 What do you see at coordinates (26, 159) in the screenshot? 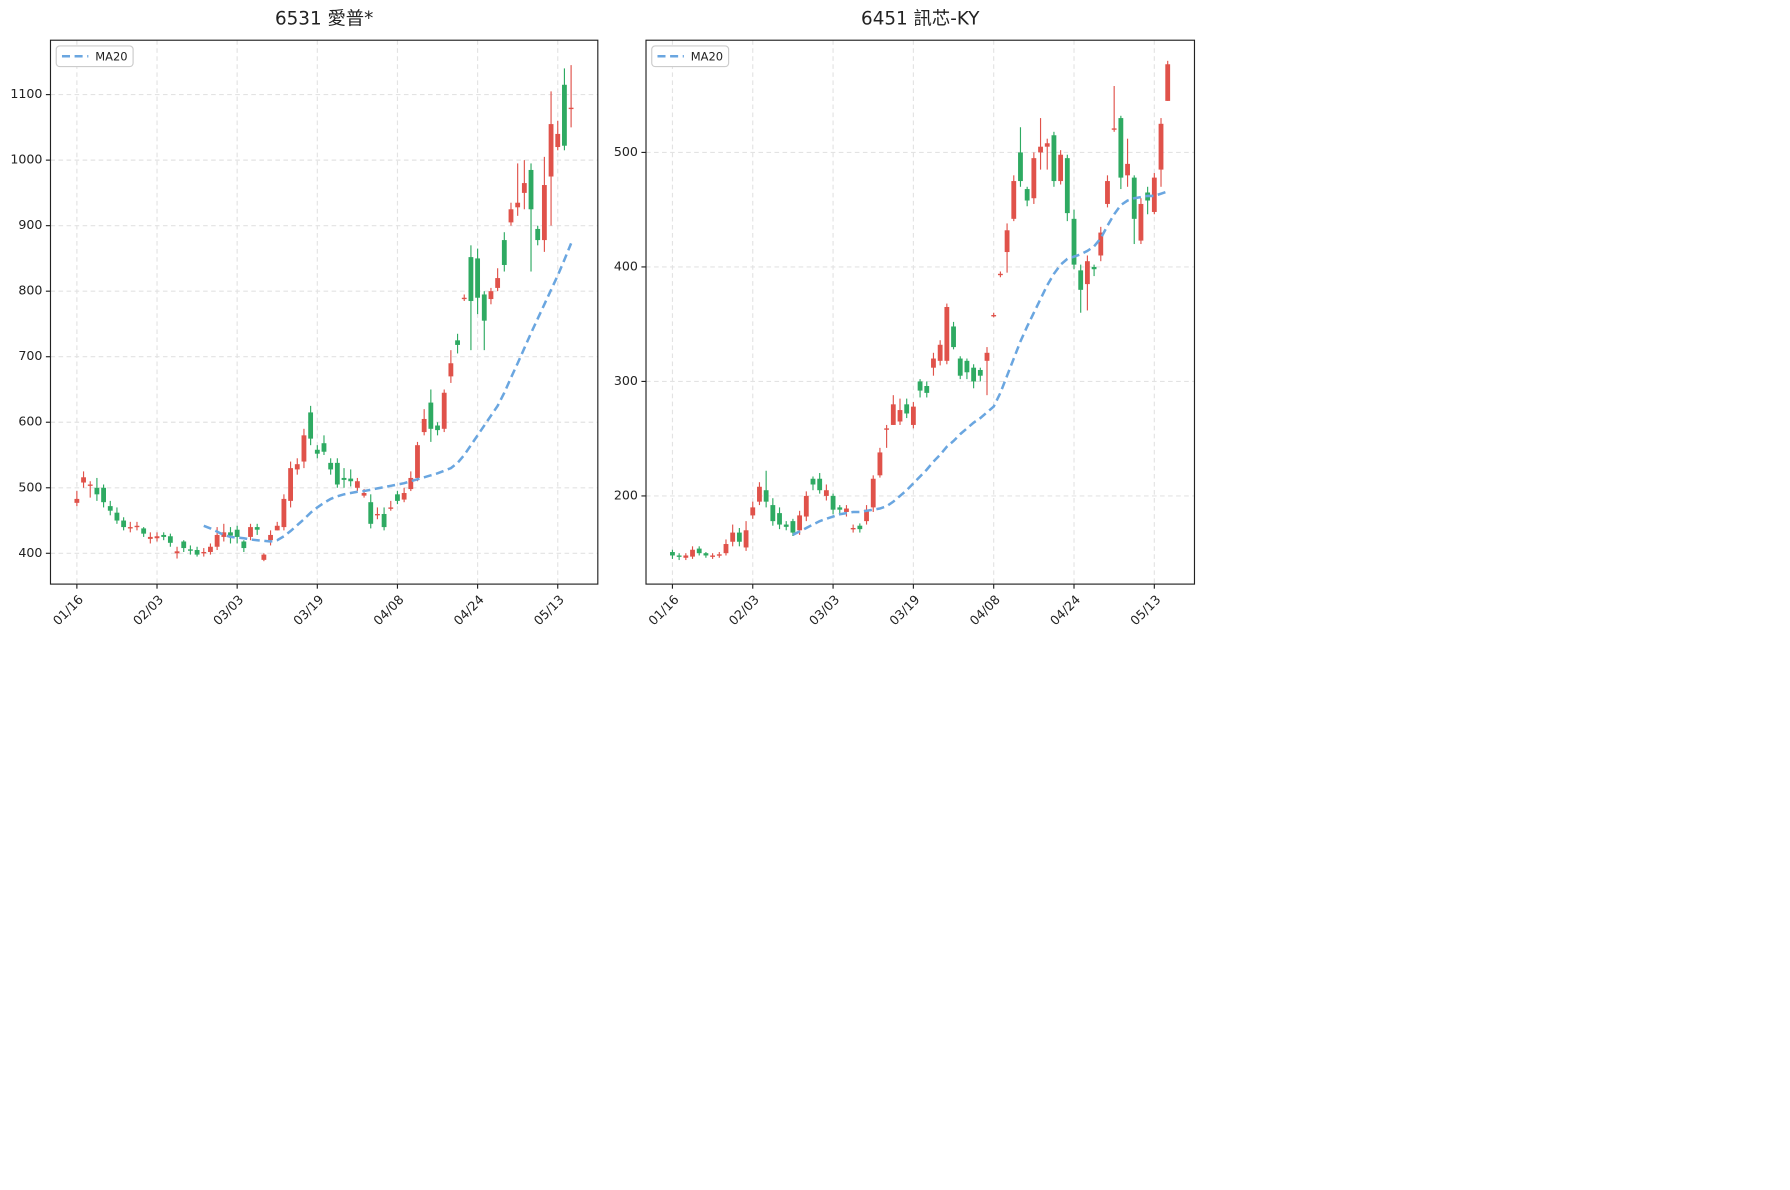
I see `y-tick-label: 1000` at bounding box center [26, 159].